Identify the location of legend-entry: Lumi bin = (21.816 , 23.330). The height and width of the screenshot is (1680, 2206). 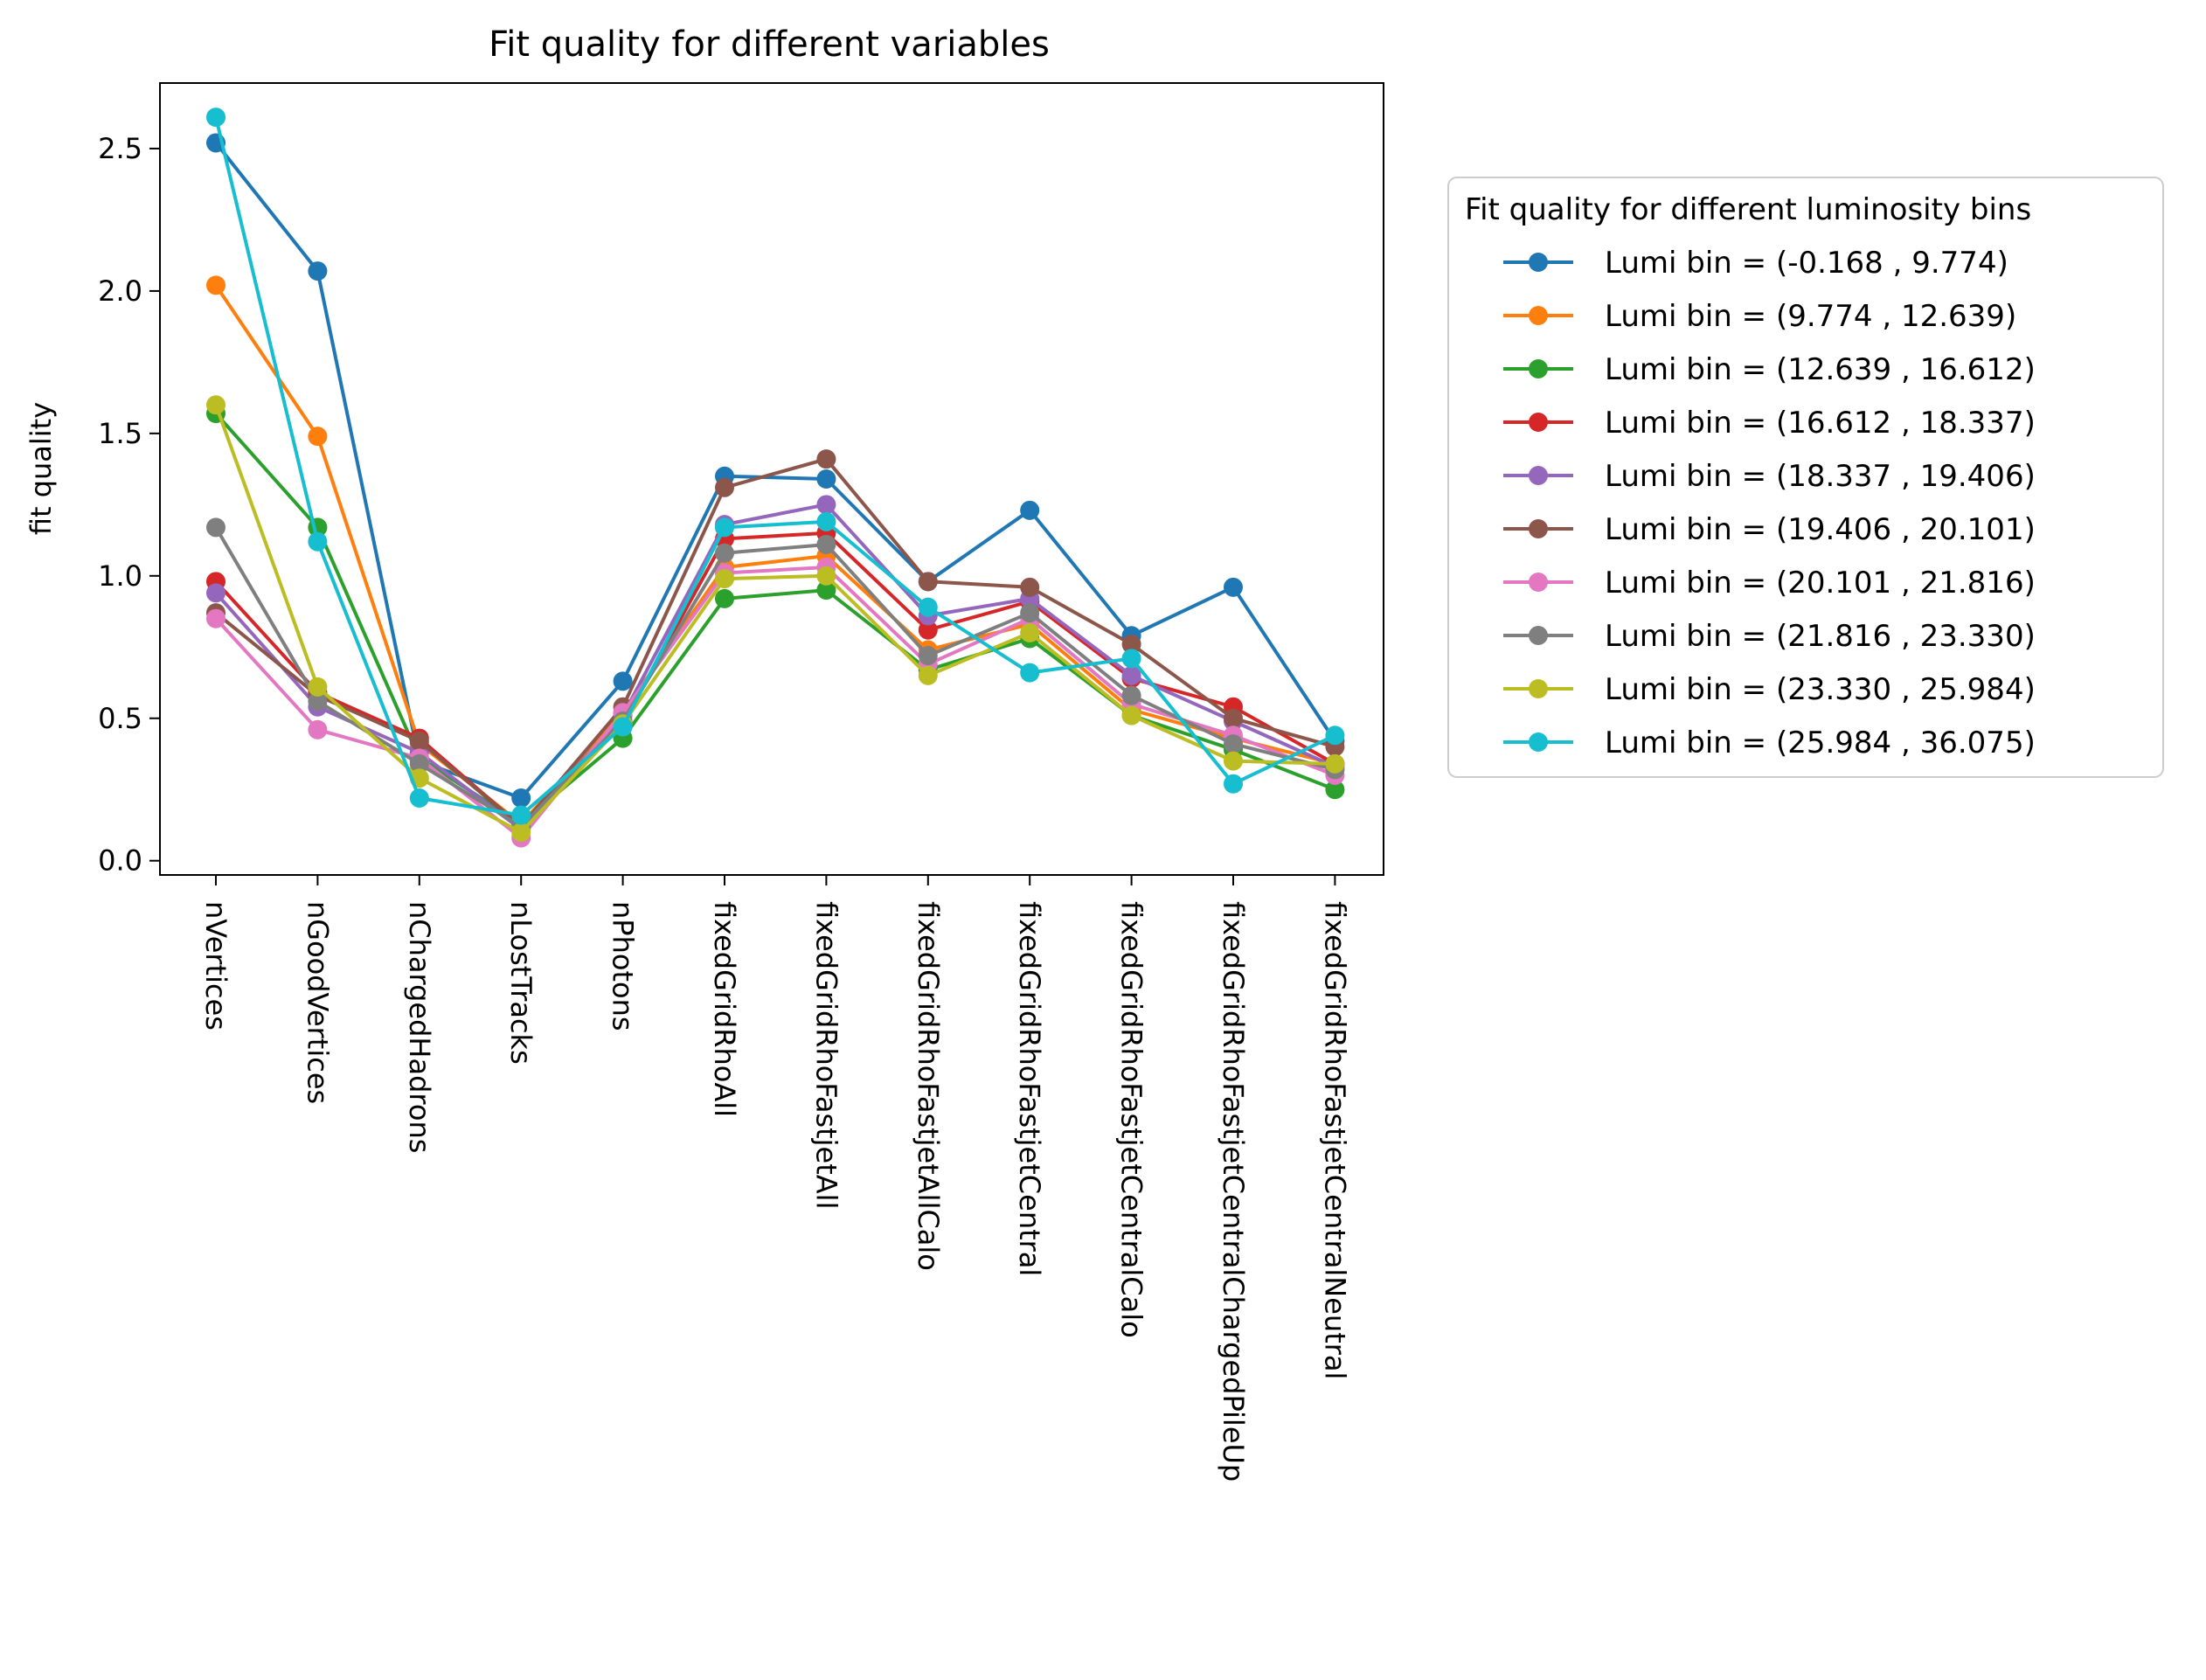
(1769, 636).